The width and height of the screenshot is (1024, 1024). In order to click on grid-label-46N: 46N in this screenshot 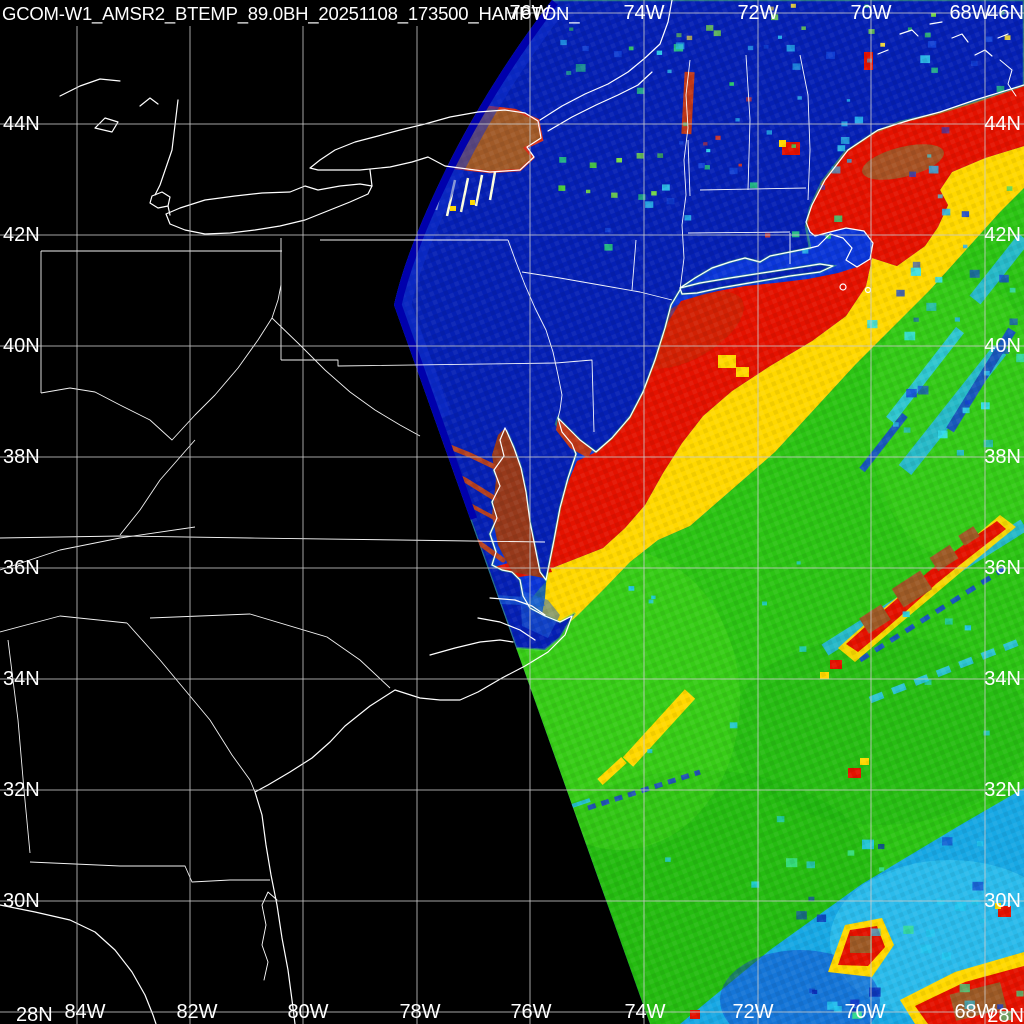, I will do `click(1005, 13)`.